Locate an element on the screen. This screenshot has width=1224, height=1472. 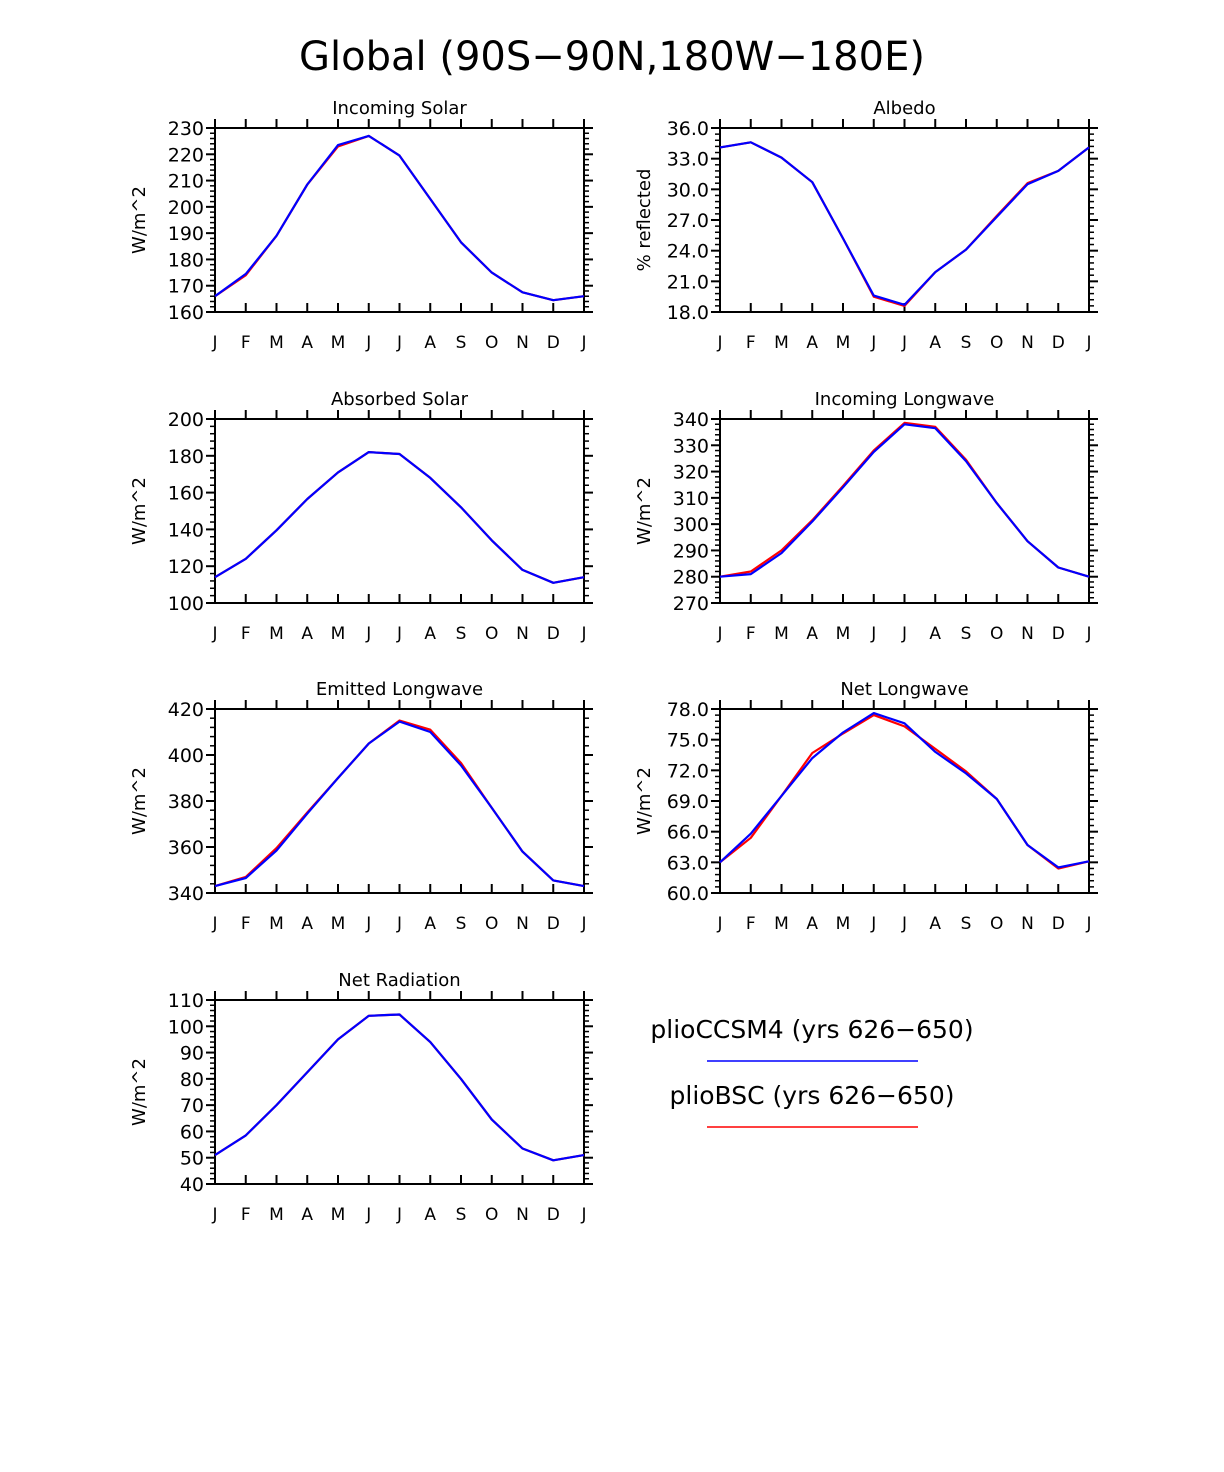
chart-title: Albedo is located at coordinates (904, 108).